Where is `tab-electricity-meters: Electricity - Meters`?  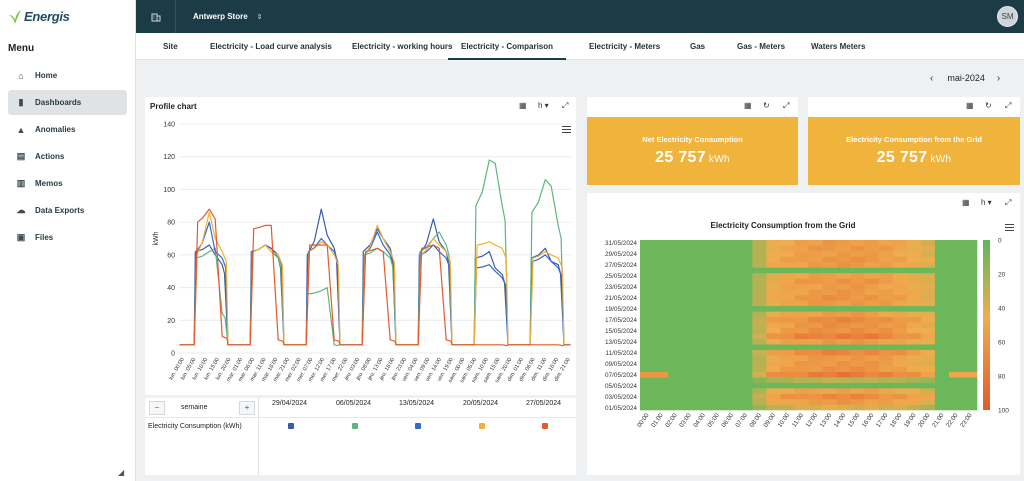 tab-electricity-meters: Electricity - Meters is located at coordinates (625, 46).